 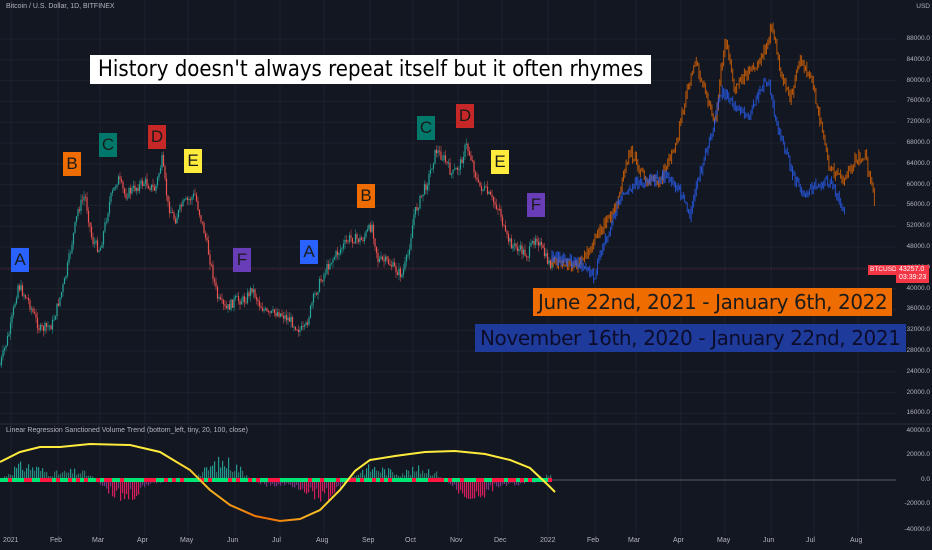 What do you see at coordinates (278, 482) in the screenshot?
I see `indicator-regression-line` at bounding box center [278, 482].